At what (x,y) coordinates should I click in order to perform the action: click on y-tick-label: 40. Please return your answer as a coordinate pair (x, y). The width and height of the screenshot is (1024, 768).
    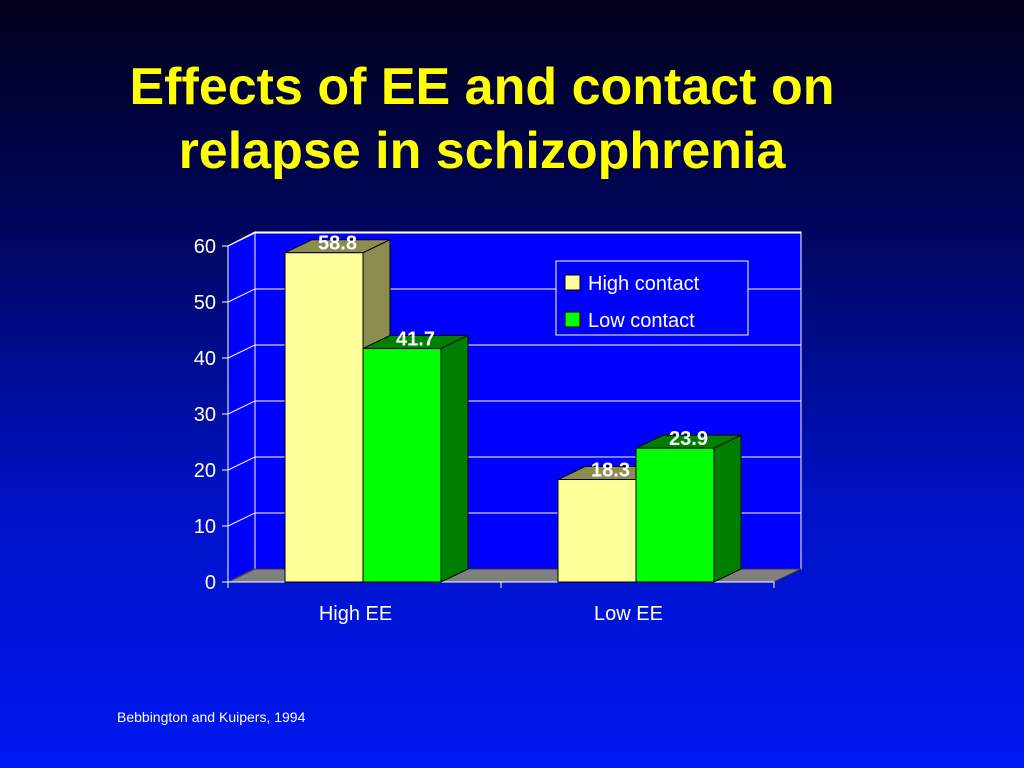
    Looking at the image, I should click on (205, 359).